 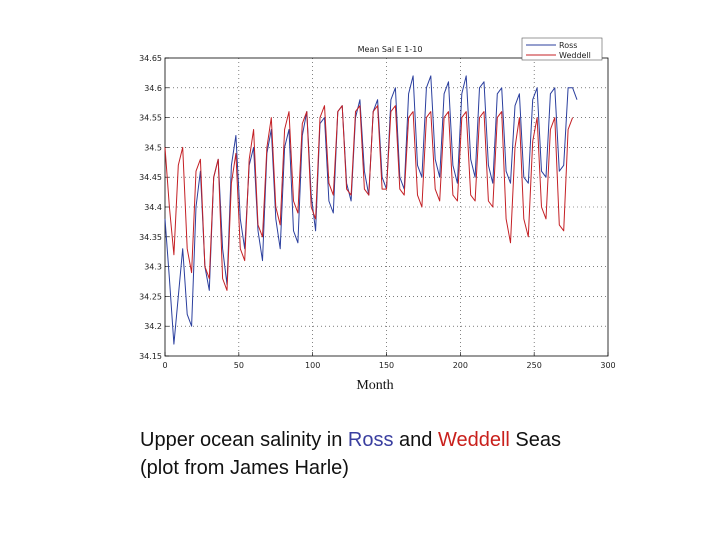 What do you see at coordinates (607, 365) in the screenshot?
I see `x-tick-label: 300` at bounding box center [607, 365].